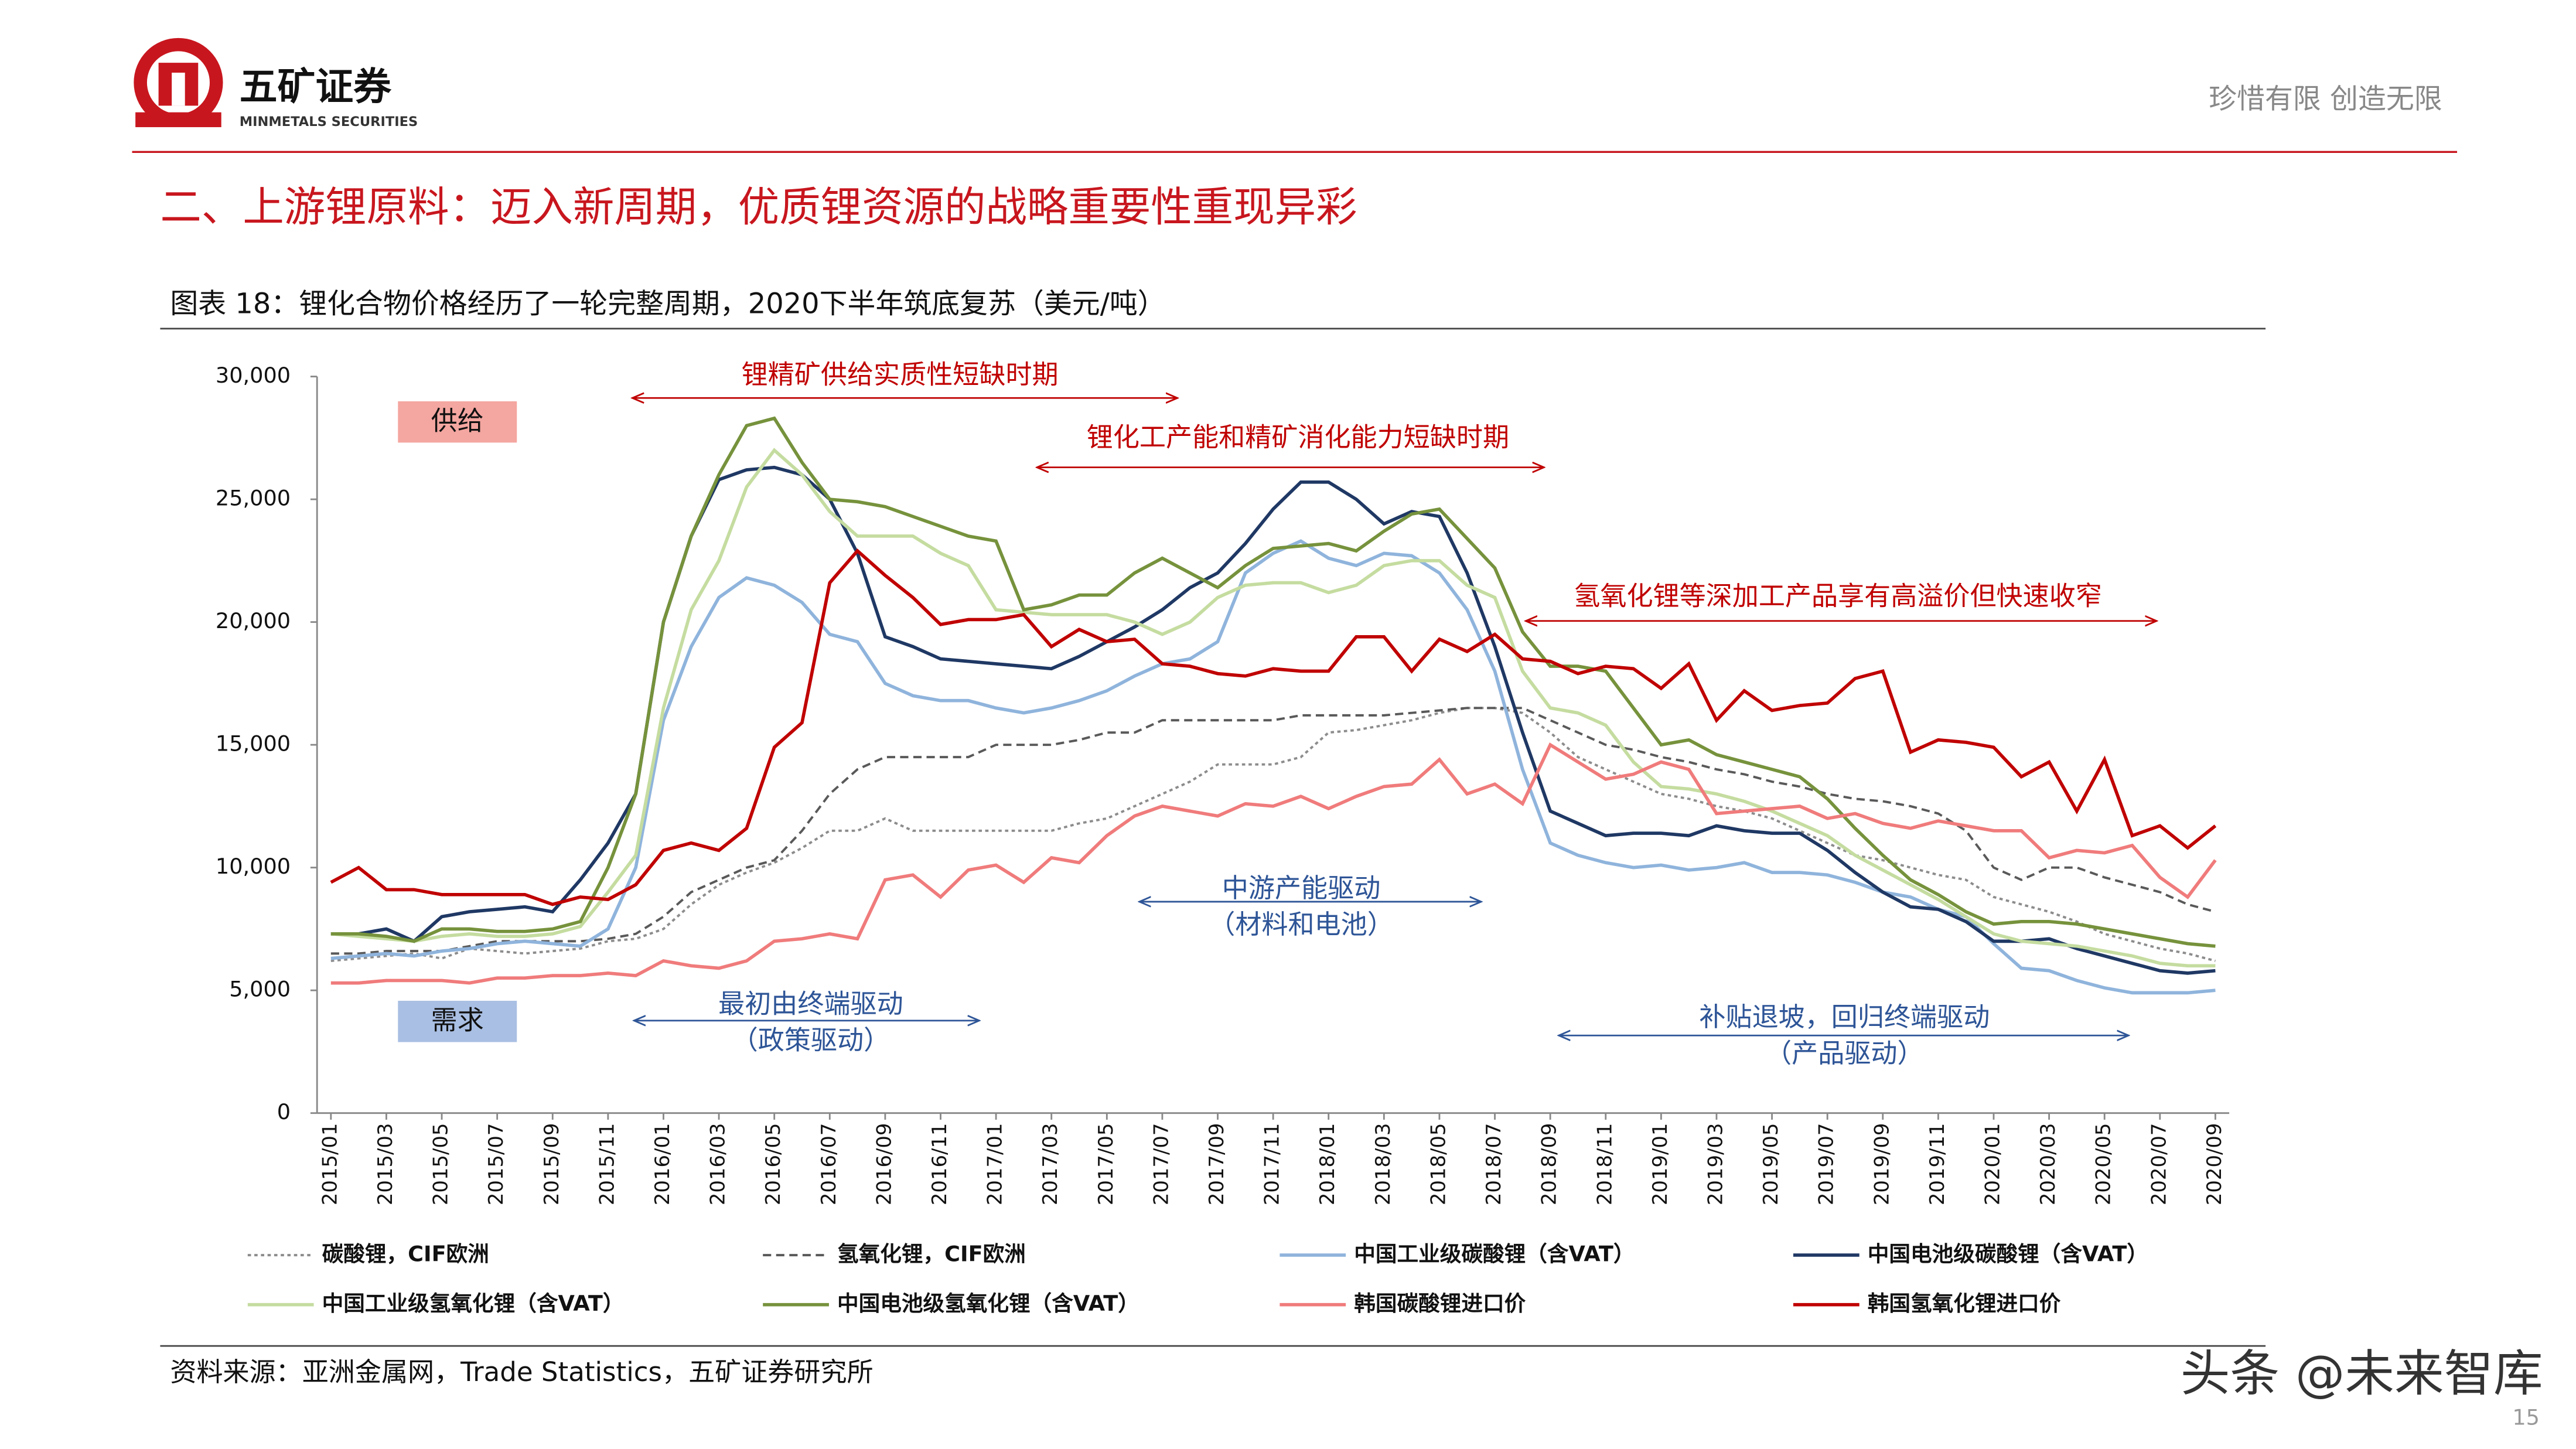 Image resolution: width=2576 pixels, height=1449 pixels. I want to click on legend-label: 氢氧化锂，CIF欧洲, so click(931, 1254).